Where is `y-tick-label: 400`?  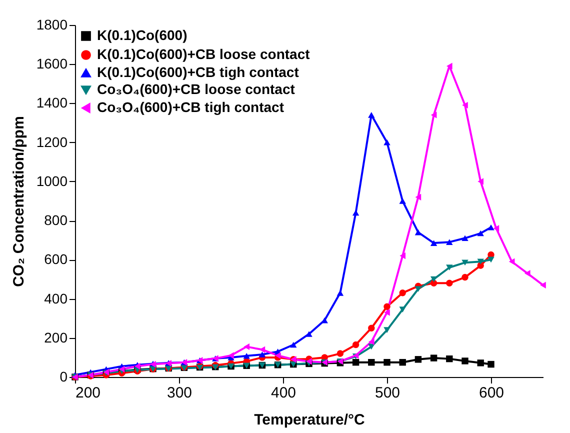
y-tick-label: 400 is located at coordinates (56, 298).